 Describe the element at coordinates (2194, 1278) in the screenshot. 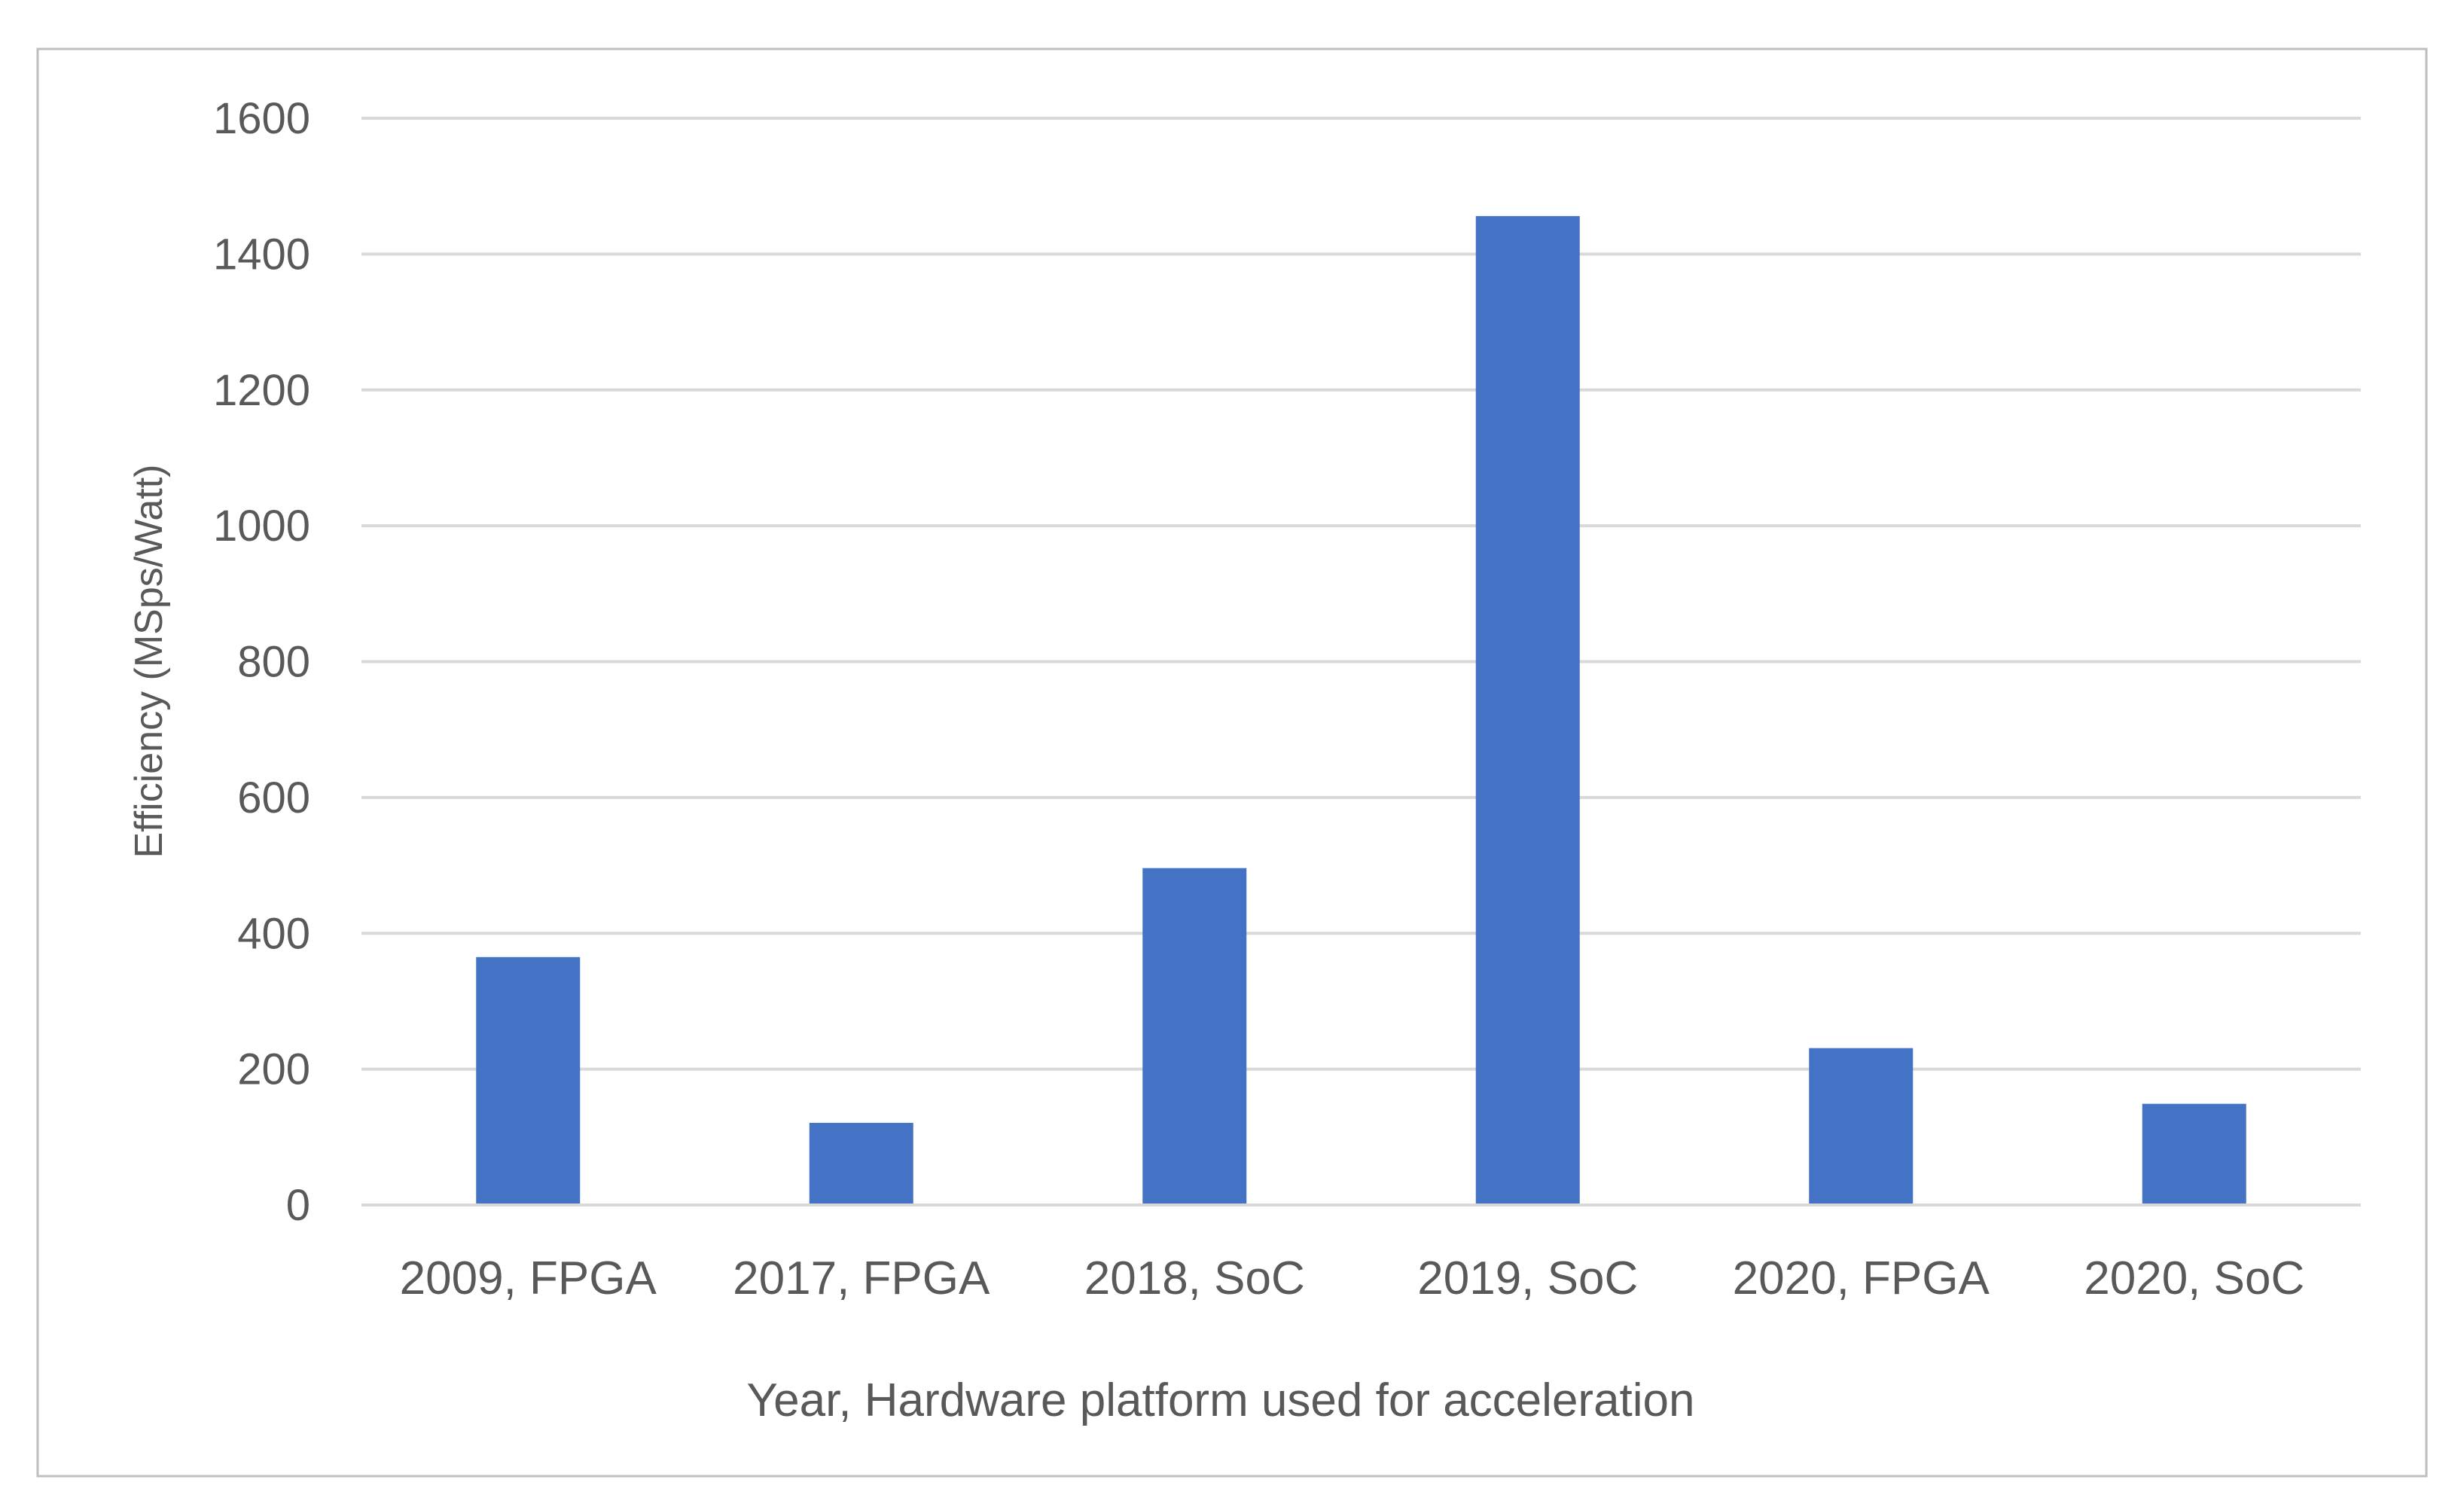

I see `x-category-label: 2020, SoC` at that location.